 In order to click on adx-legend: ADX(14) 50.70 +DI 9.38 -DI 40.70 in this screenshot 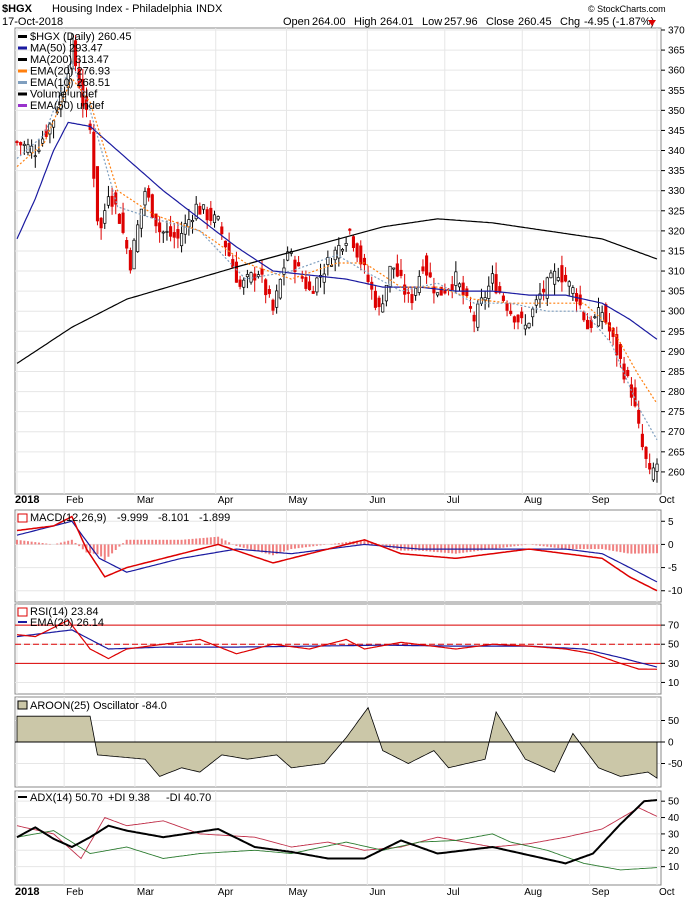, I will do `click(114, 798)`.